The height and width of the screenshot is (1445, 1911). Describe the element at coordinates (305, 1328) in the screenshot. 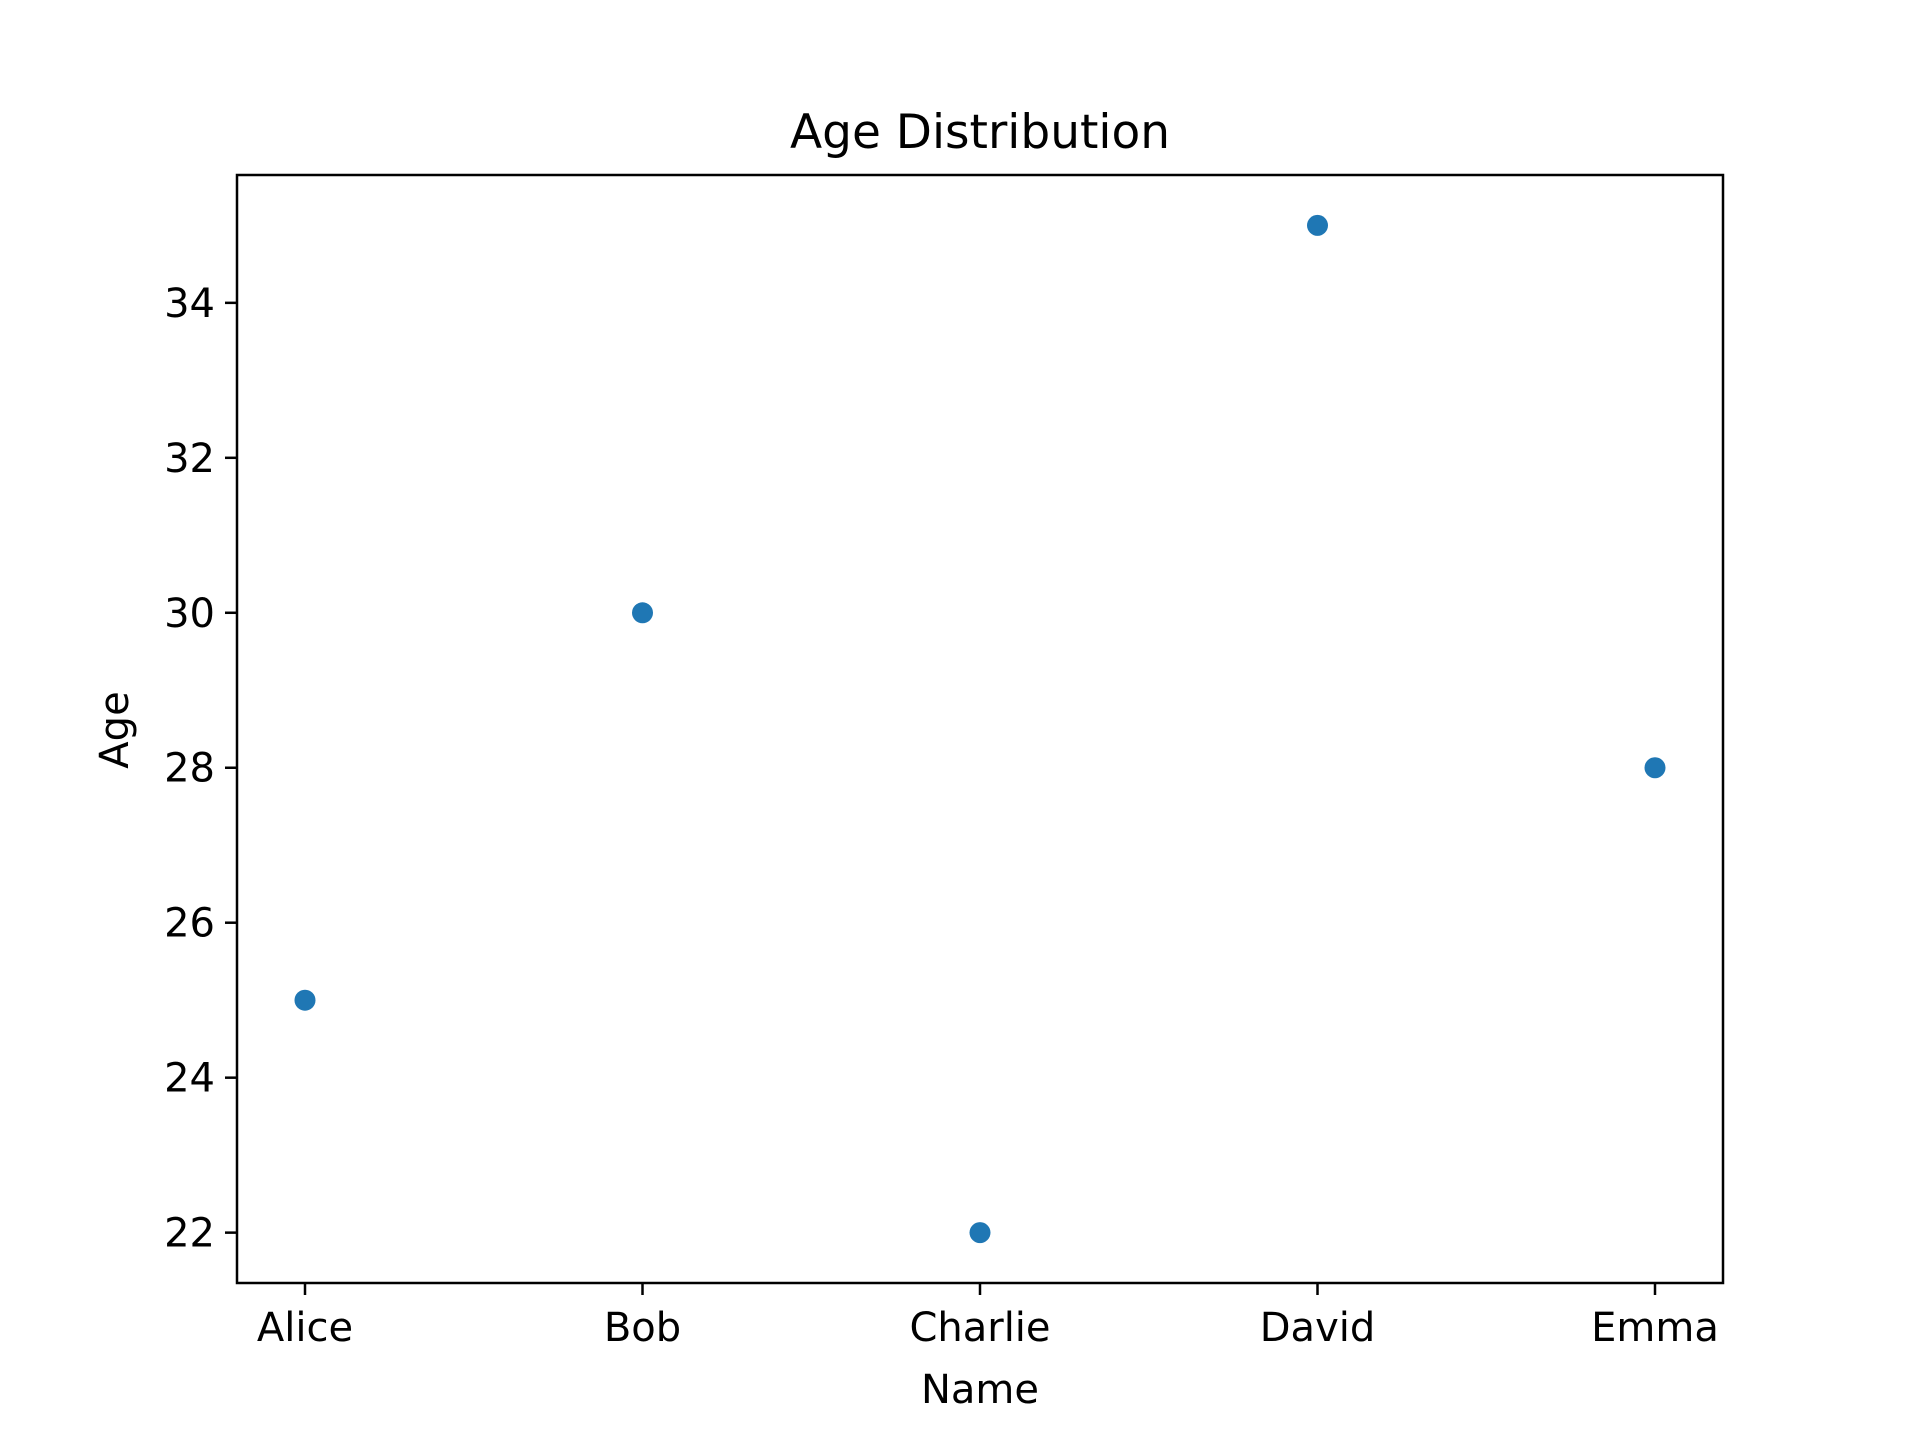

I see `x-tick-label-alice: Alice` at that location.